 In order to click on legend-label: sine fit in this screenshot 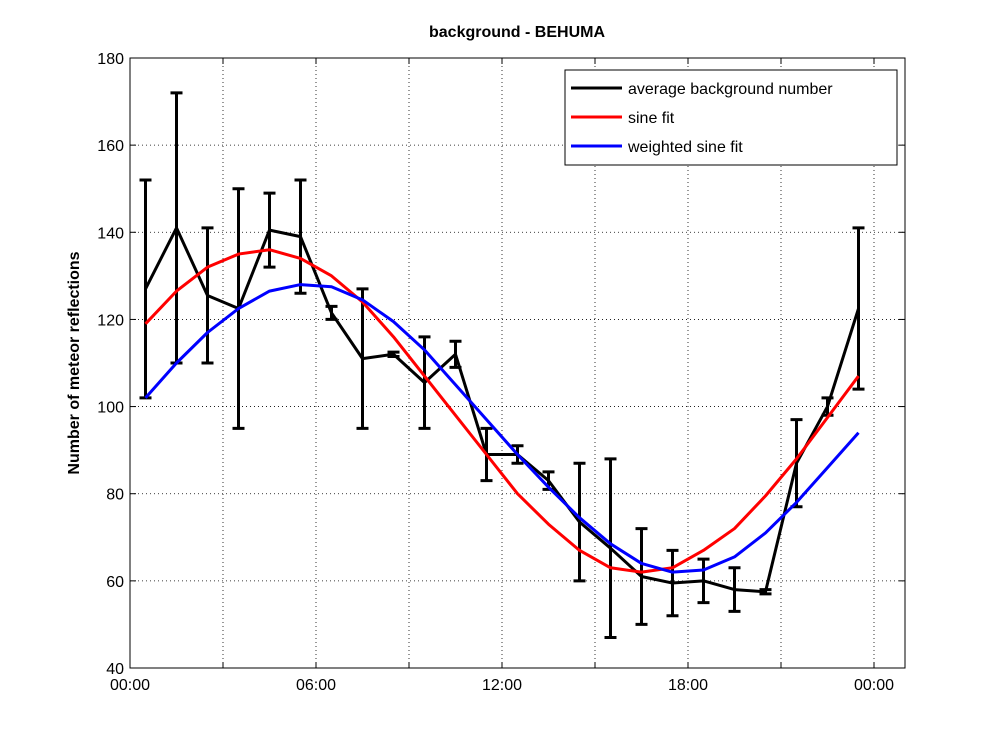, I will do `click(651, 118)`.